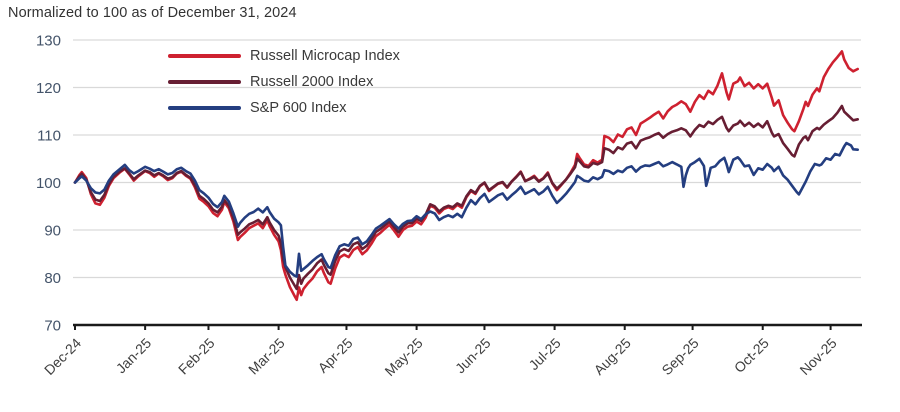  Describe the element at coordinates (751, 355) in the screenshot. I see `x-axis-label-Oct-25: Oct-25` at that location.